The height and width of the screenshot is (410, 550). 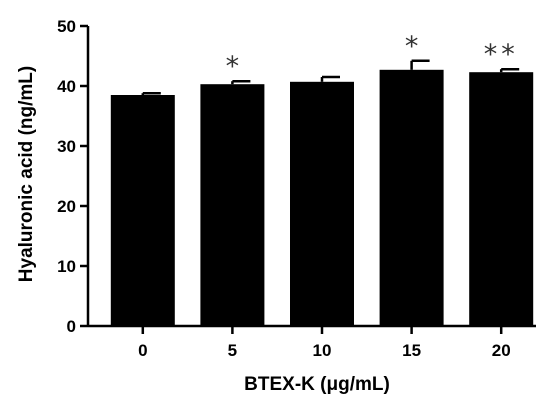 What do you see at coordinates (66, 146) in the screenshot?
I see `y-tick-label: 30` at bounding box center [66, 146].